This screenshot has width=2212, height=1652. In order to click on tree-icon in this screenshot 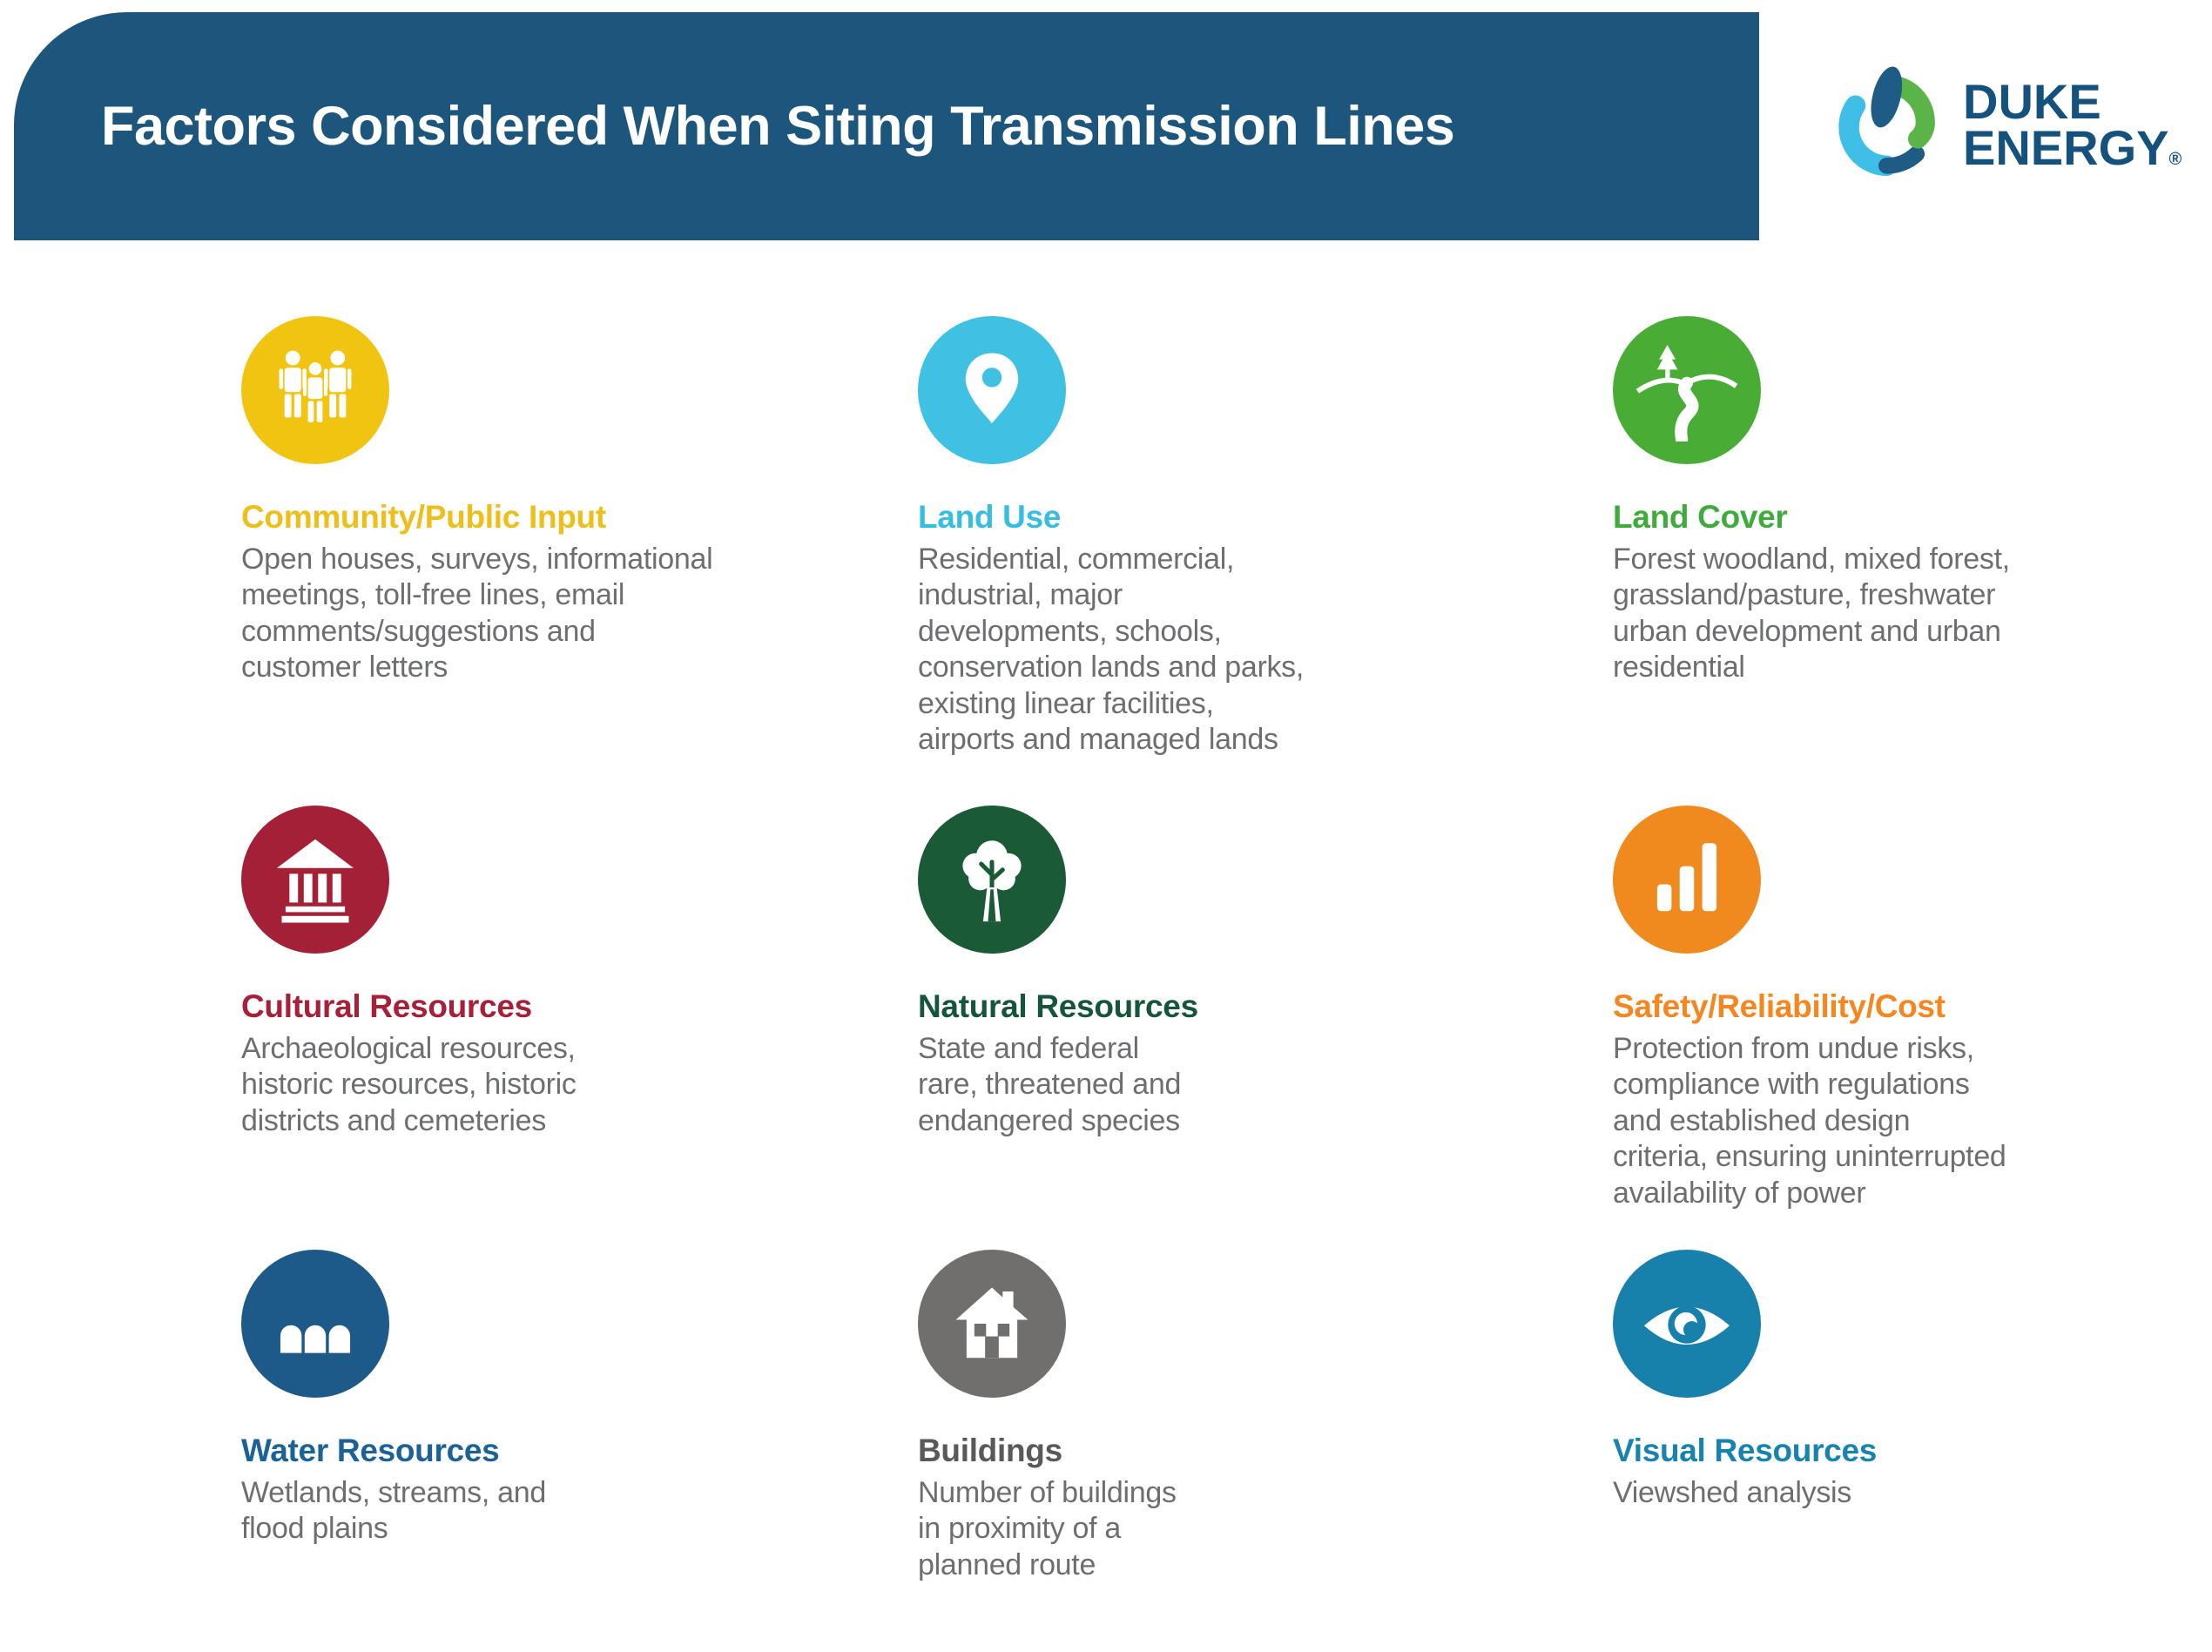, I will do `click(992, 880)`.